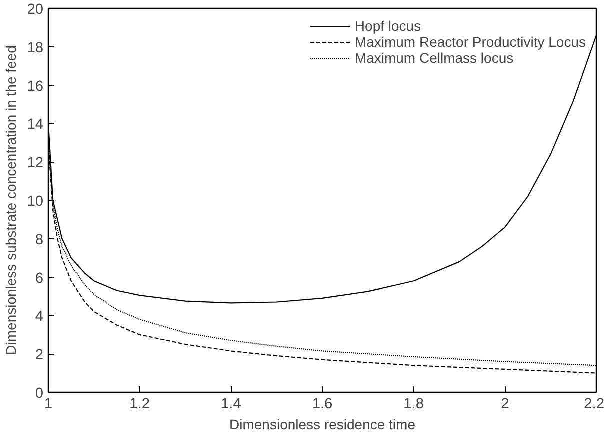 This screenshot has height=435, width=604. What do you see at coordinates (48, 404) in the screenshot?
I see `x-tick-label: 1` at bounding box center [48, 404].